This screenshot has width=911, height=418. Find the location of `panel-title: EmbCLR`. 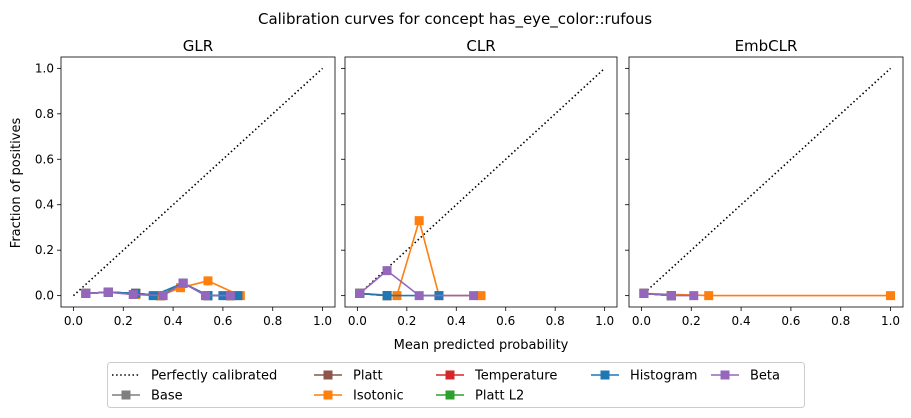

panel-title: EmbCLR is located at coordinates (766, 46).